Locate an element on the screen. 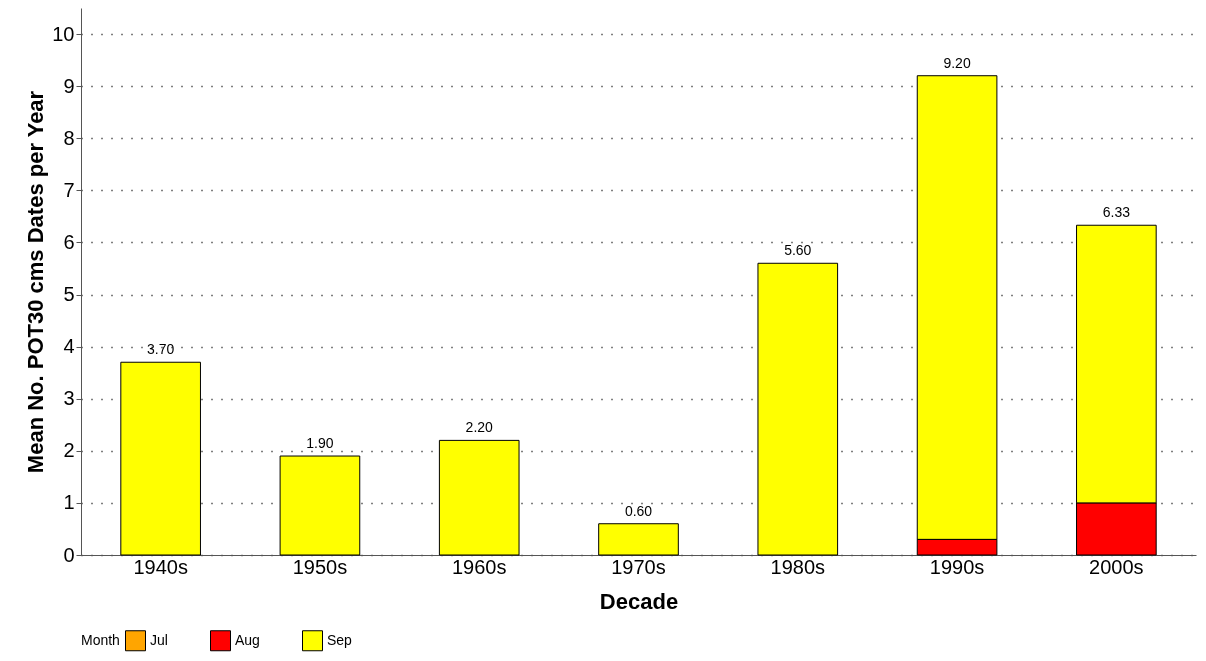 The width and height of the screenshot is (1206, 661). x-tick-label: 1970s is located at coordinates (638, 566).